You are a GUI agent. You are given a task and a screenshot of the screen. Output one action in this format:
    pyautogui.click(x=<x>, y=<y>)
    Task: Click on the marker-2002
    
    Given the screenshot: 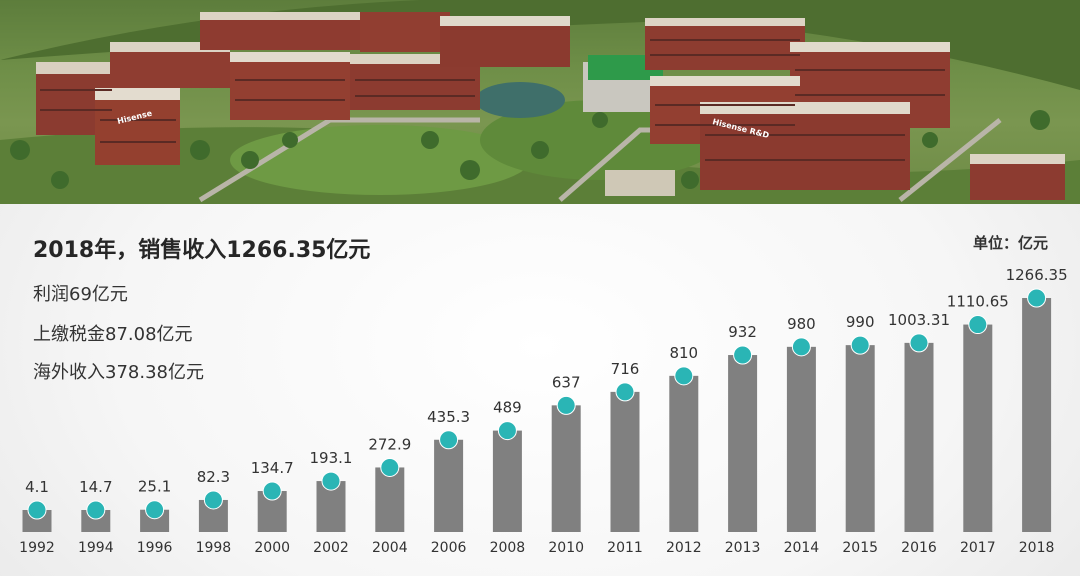 What is the action you would take?
    pyautogui.click(x=331, y=481)
    